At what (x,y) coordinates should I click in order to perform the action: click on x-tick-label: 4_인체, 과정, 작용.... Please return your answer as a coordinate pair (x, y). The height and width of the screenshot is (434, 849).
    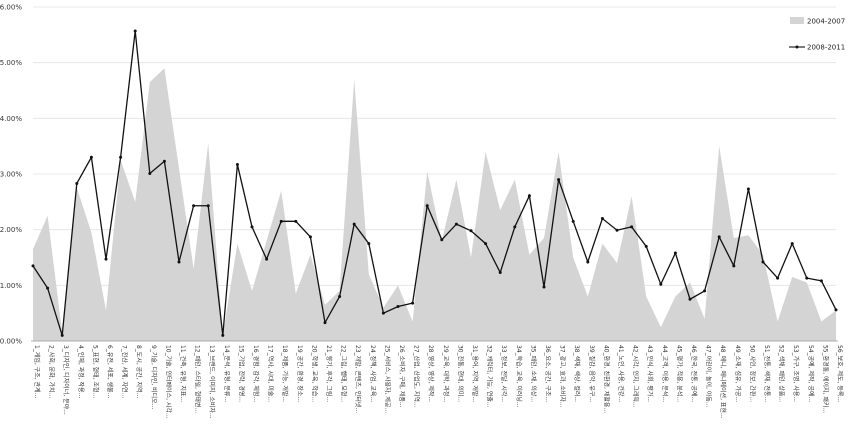
    Looking at the image, I should click on (81, 371).